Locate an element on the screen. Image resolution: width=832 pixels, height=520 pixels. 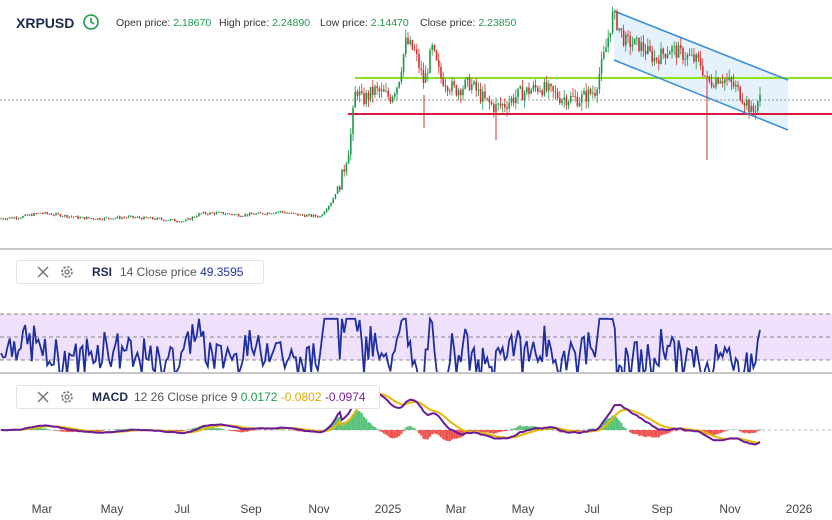
pane-separator-macd is located at coordinates (416, 373).